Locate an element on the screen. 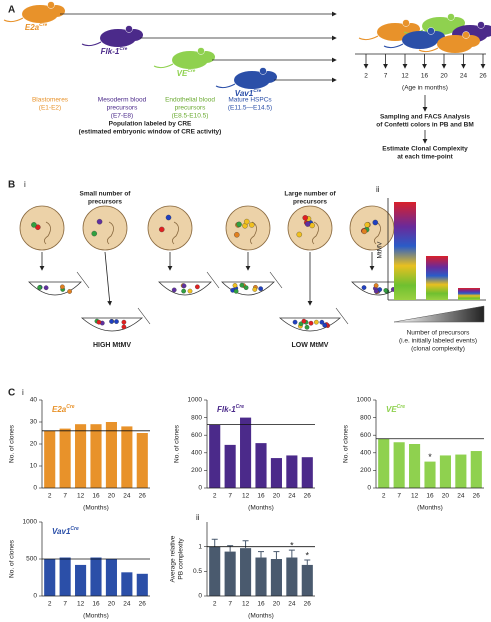  y-axis-label: Average relative is located at coordinates (173, 558).